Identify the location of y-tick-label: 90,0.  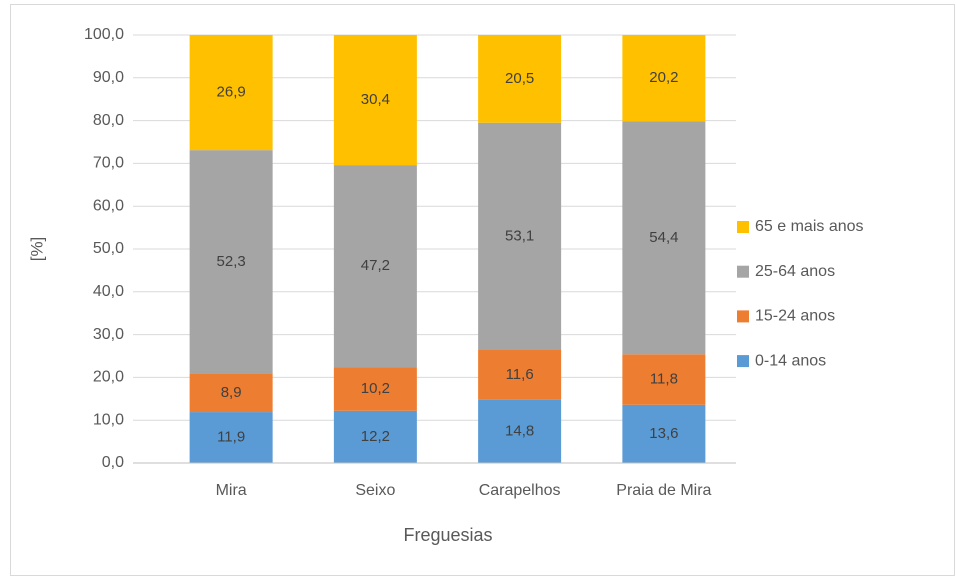
(108, 77).